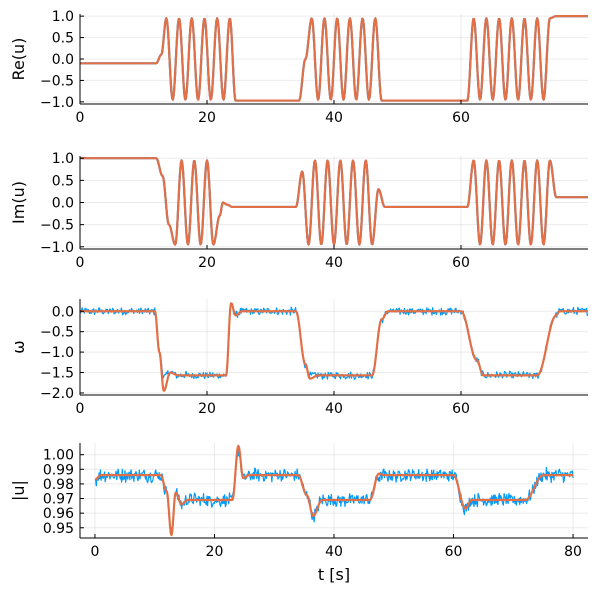 This screenshot has height=600, width=600. Describe the element at coordinates (58, 500) in the screenshot. I see `y-tick-label: 0.97` at that location.